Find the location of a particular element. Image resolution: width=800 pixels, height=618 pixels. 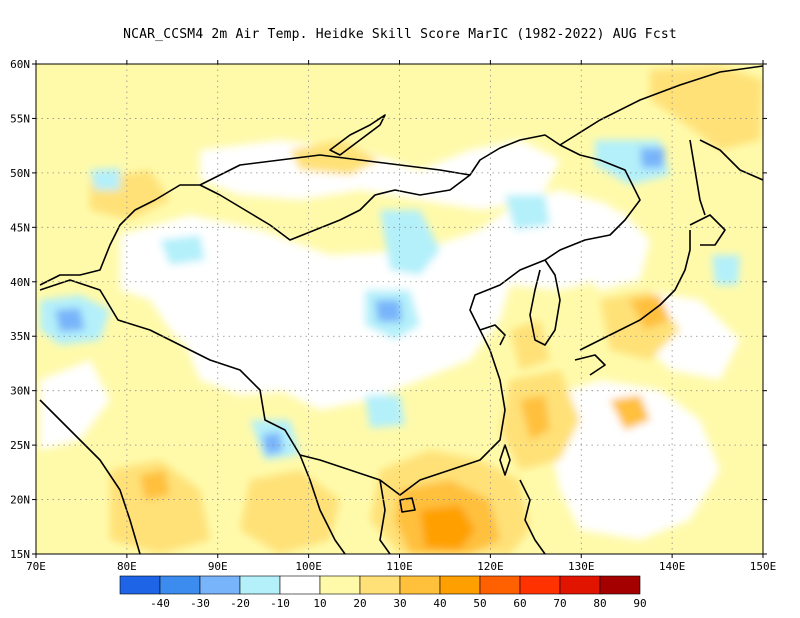

orange-pacific is located at coordinates (630, 412).